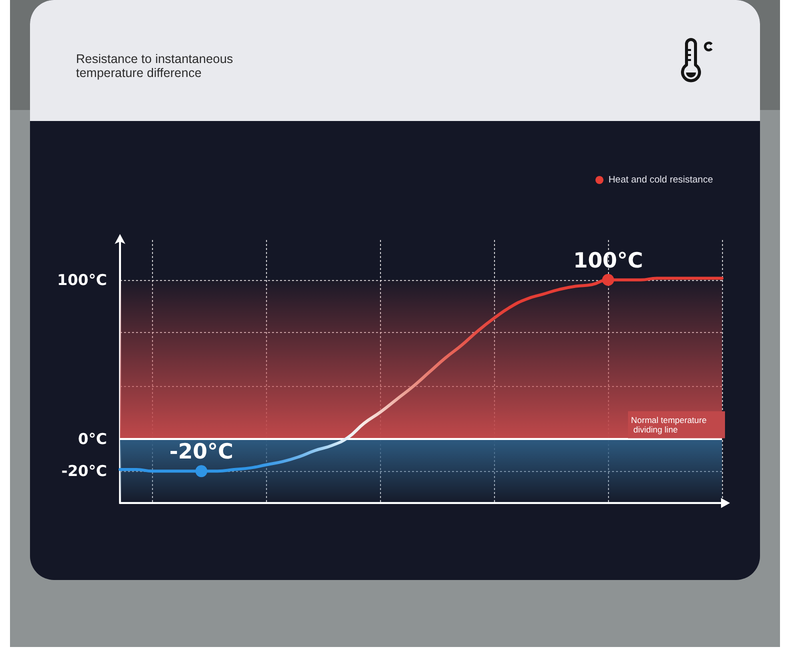 The height and width of the screenshot is (657, 790). Describe the element at coordinates (660, 180) in the screenshot. I see `legend-label: Heat and cold resistance` at that location.